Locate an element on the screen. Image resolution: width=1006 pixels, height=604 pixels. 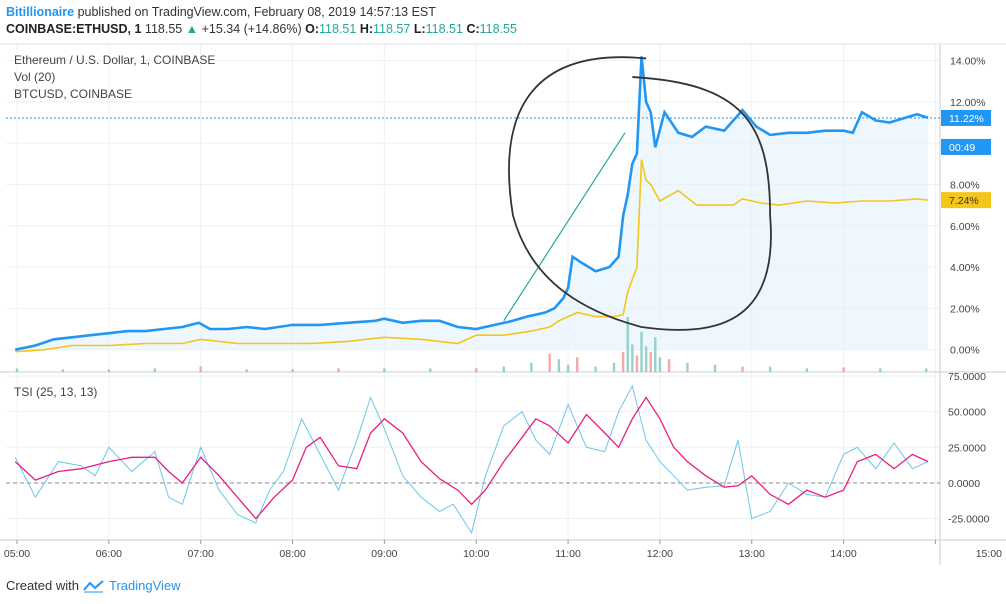
price-change: +15.34 (+14.86%) is located at coordinates (251, 29).